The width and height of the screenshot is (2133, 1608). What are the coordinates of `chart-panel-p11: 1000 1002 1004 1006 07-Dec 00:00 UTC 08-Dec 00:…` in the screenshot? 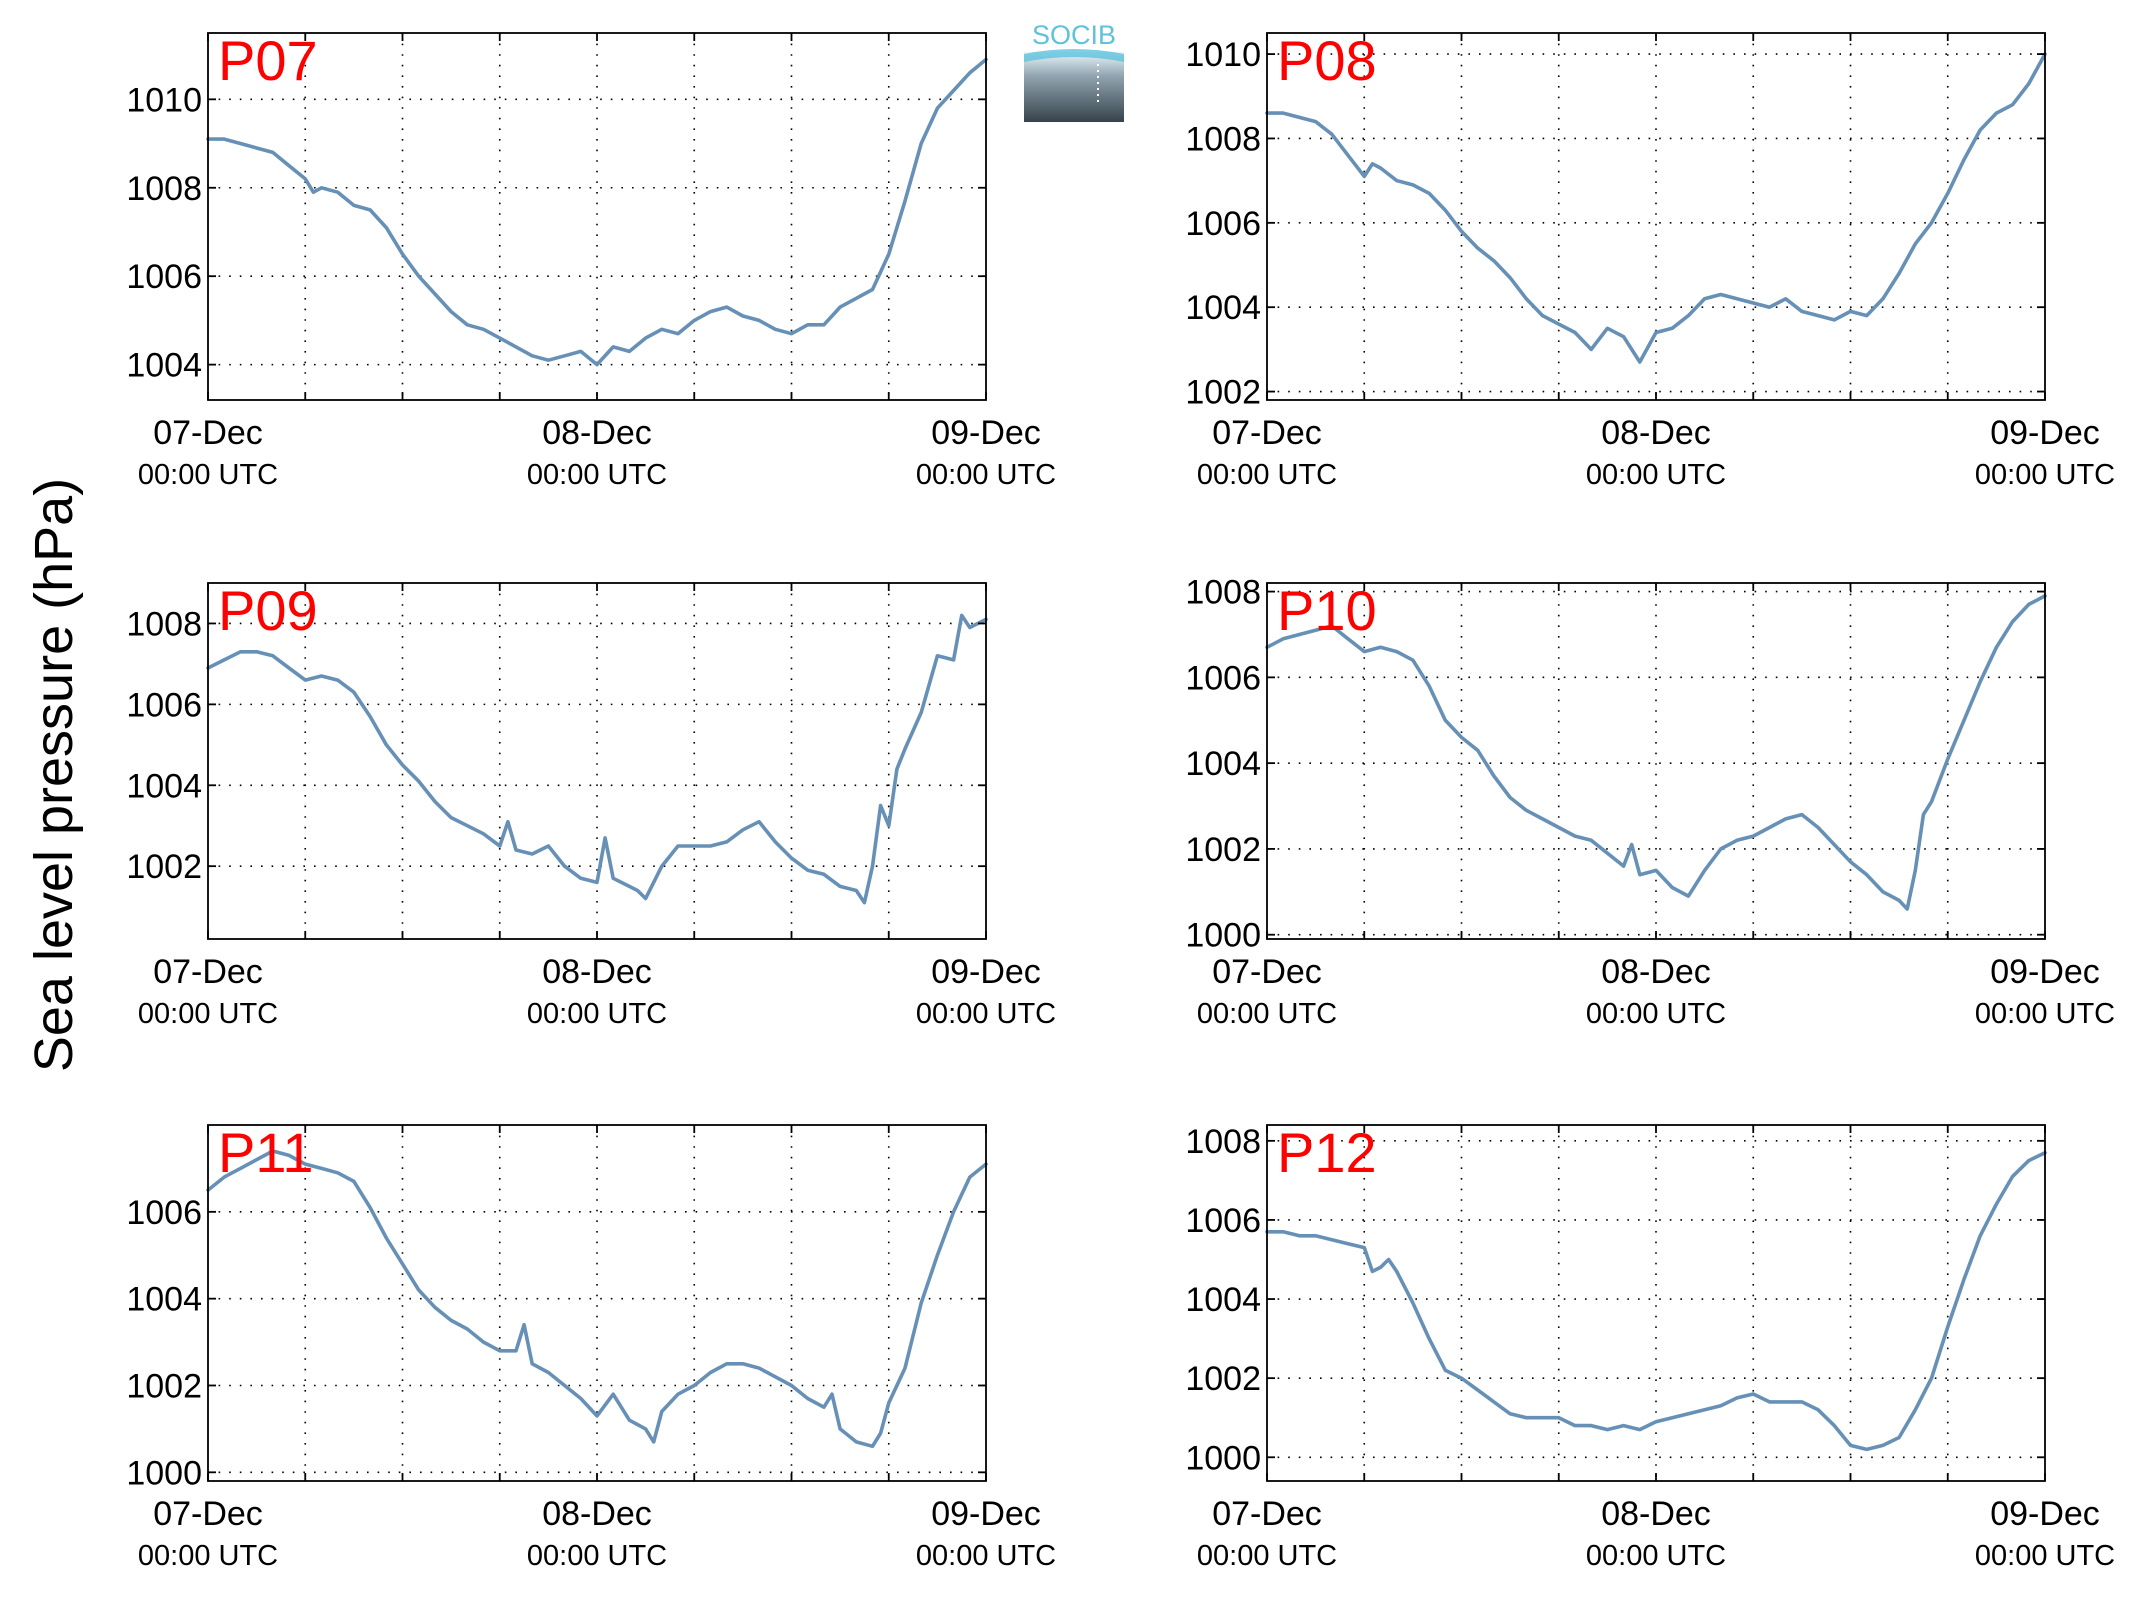 It's located at (591, 1346).